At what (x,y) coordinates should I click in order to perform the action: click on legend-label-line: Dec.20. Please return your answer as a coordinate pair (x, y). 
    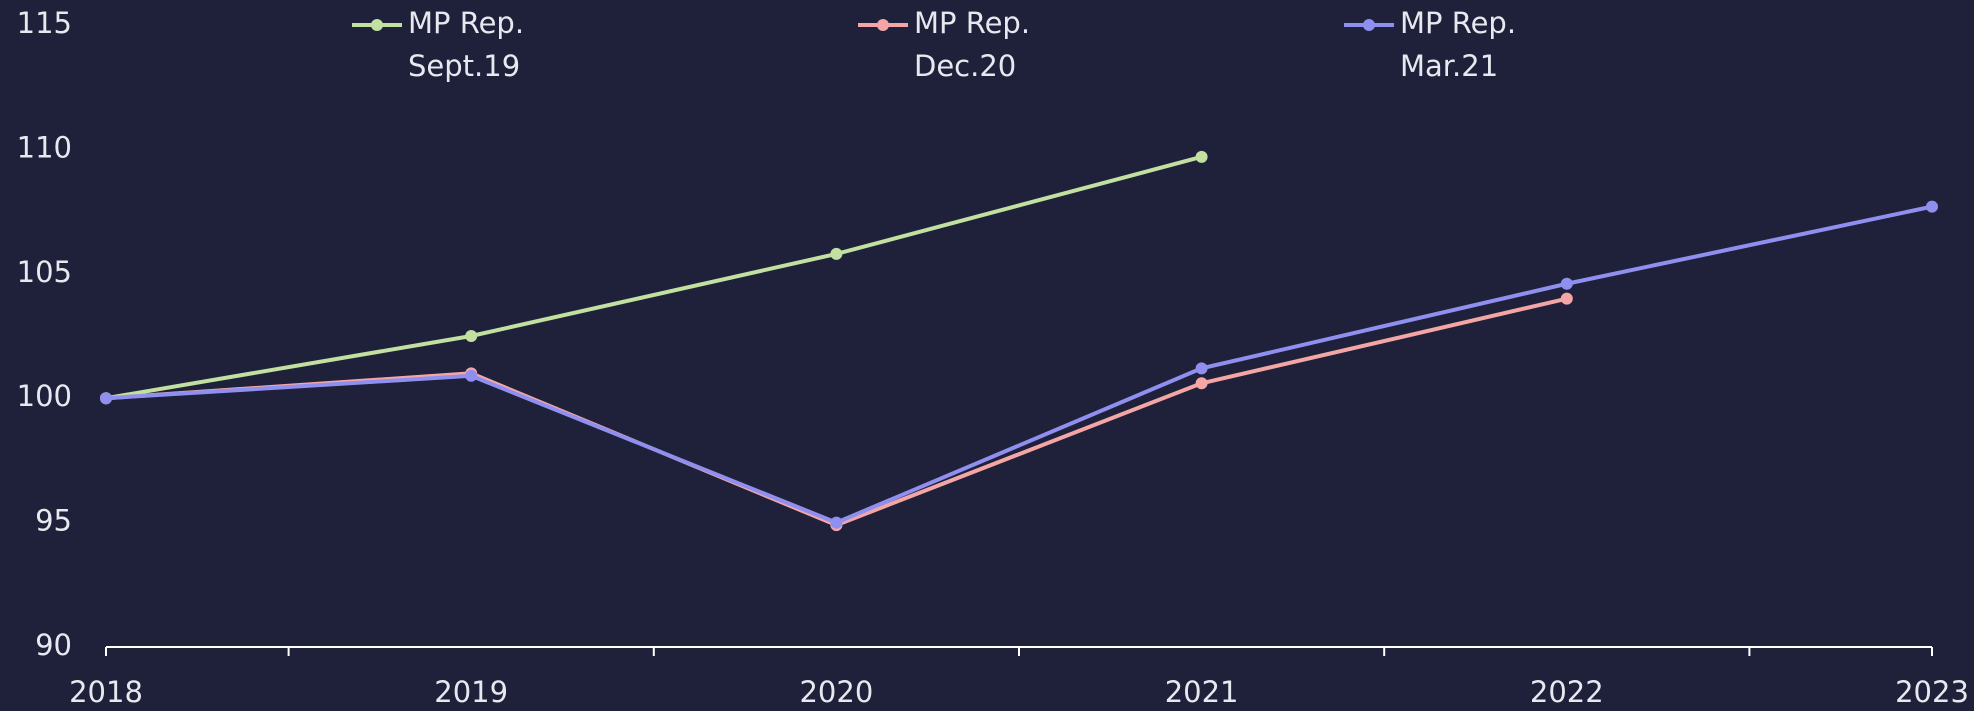
    Looking at the image, I should click on (965, 66).